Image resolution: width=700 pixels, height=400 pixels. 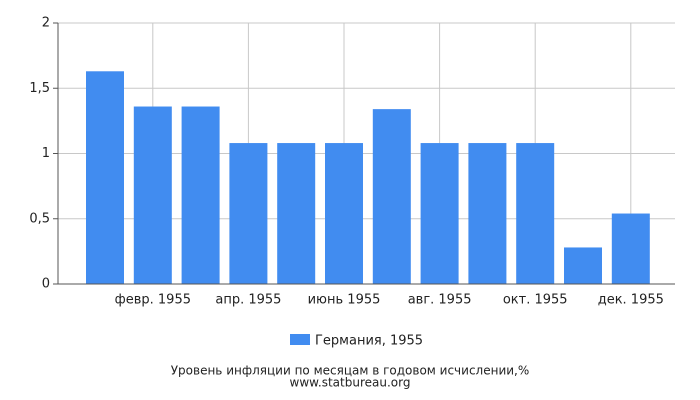 What do you see at coordinates (39, 218) in the screenshot?
I see `y-tick-label: 0,5` at bounding box center [39, 218].